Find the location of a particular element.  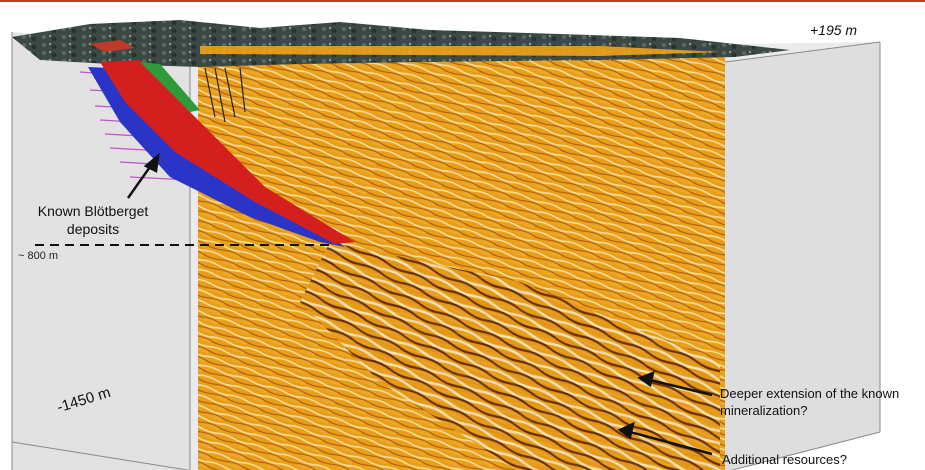

mid-depth-label: ~ 800 m is located at coordinates (38, 256).